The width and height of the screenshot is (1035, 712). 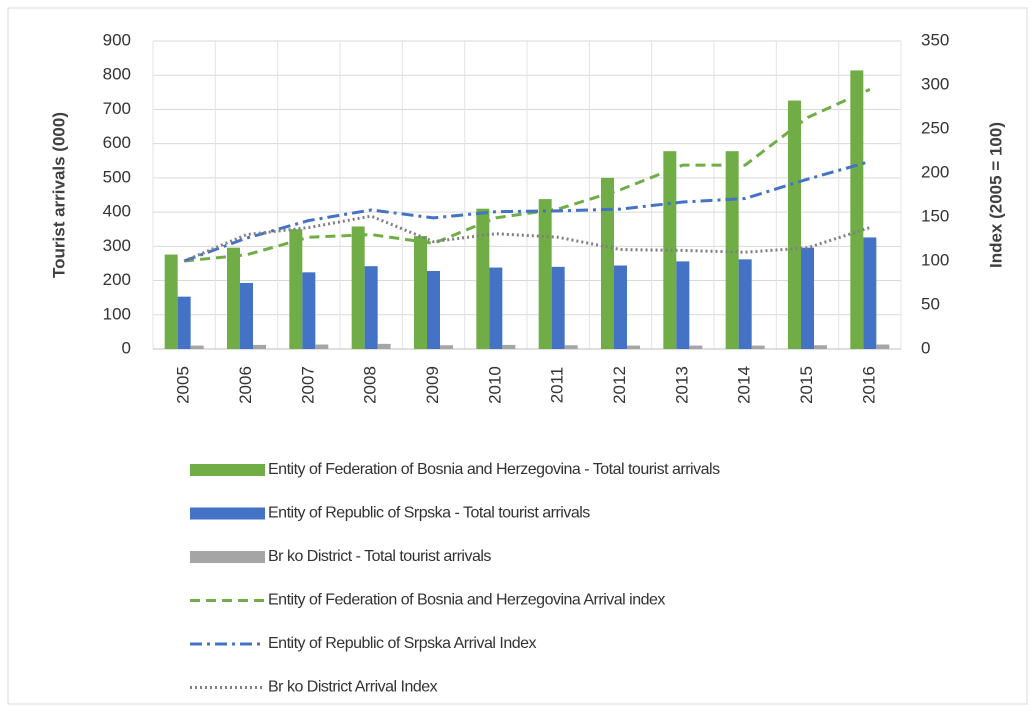 What do you see at coordinates (117, 39) in the screenshot?
I see `y-tick-label: 900` at bounding box center [117, 39].